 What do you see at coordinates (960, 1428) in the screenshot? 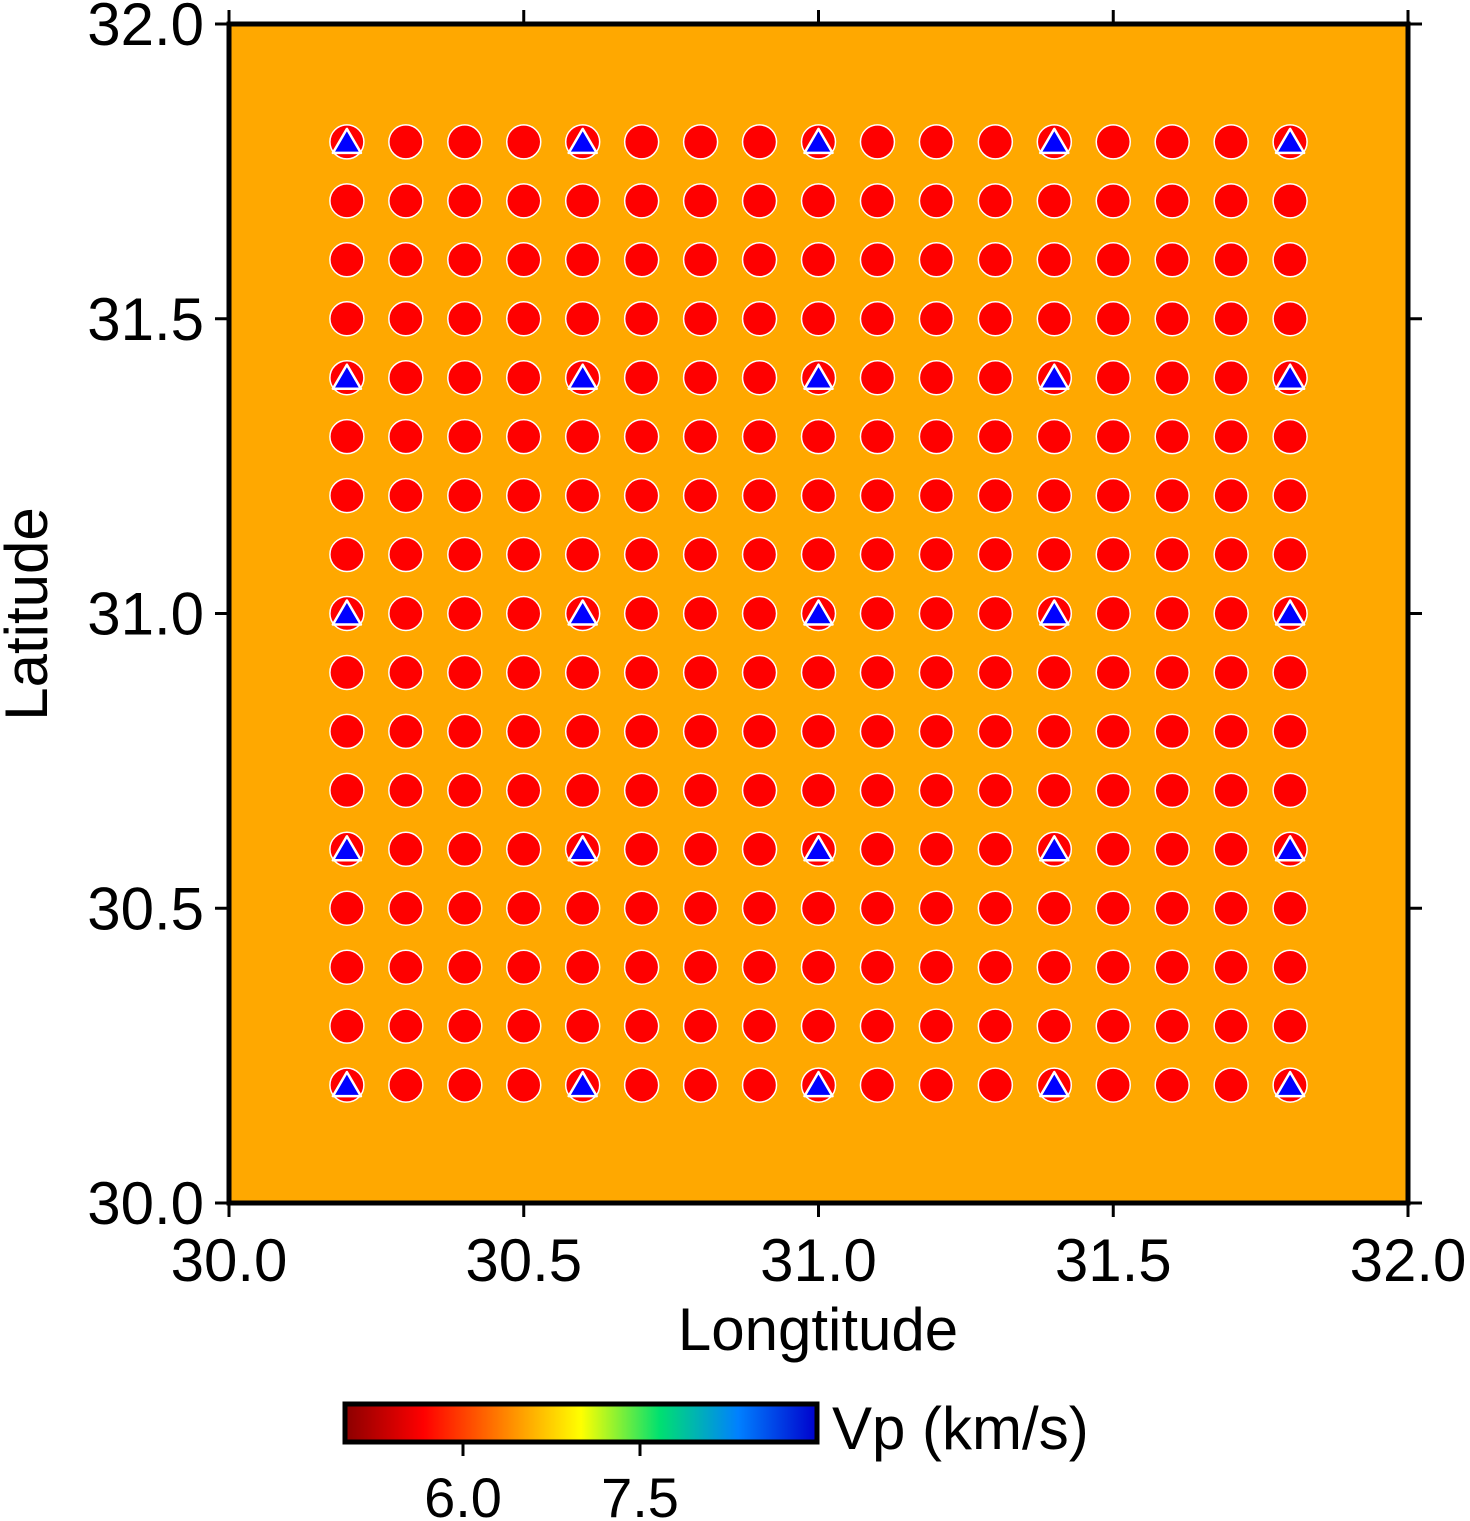
I see `colorbar-label: Vp (km/s)` at bounding box center [960, 1428].